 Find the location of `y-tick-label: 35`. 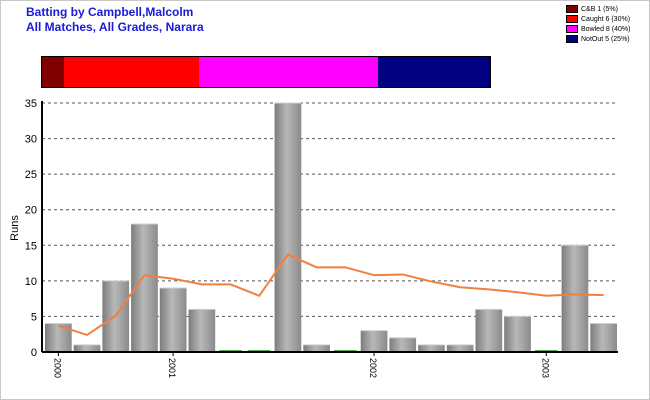

y-tick-label: 35 is located at coordinates (31, 104).